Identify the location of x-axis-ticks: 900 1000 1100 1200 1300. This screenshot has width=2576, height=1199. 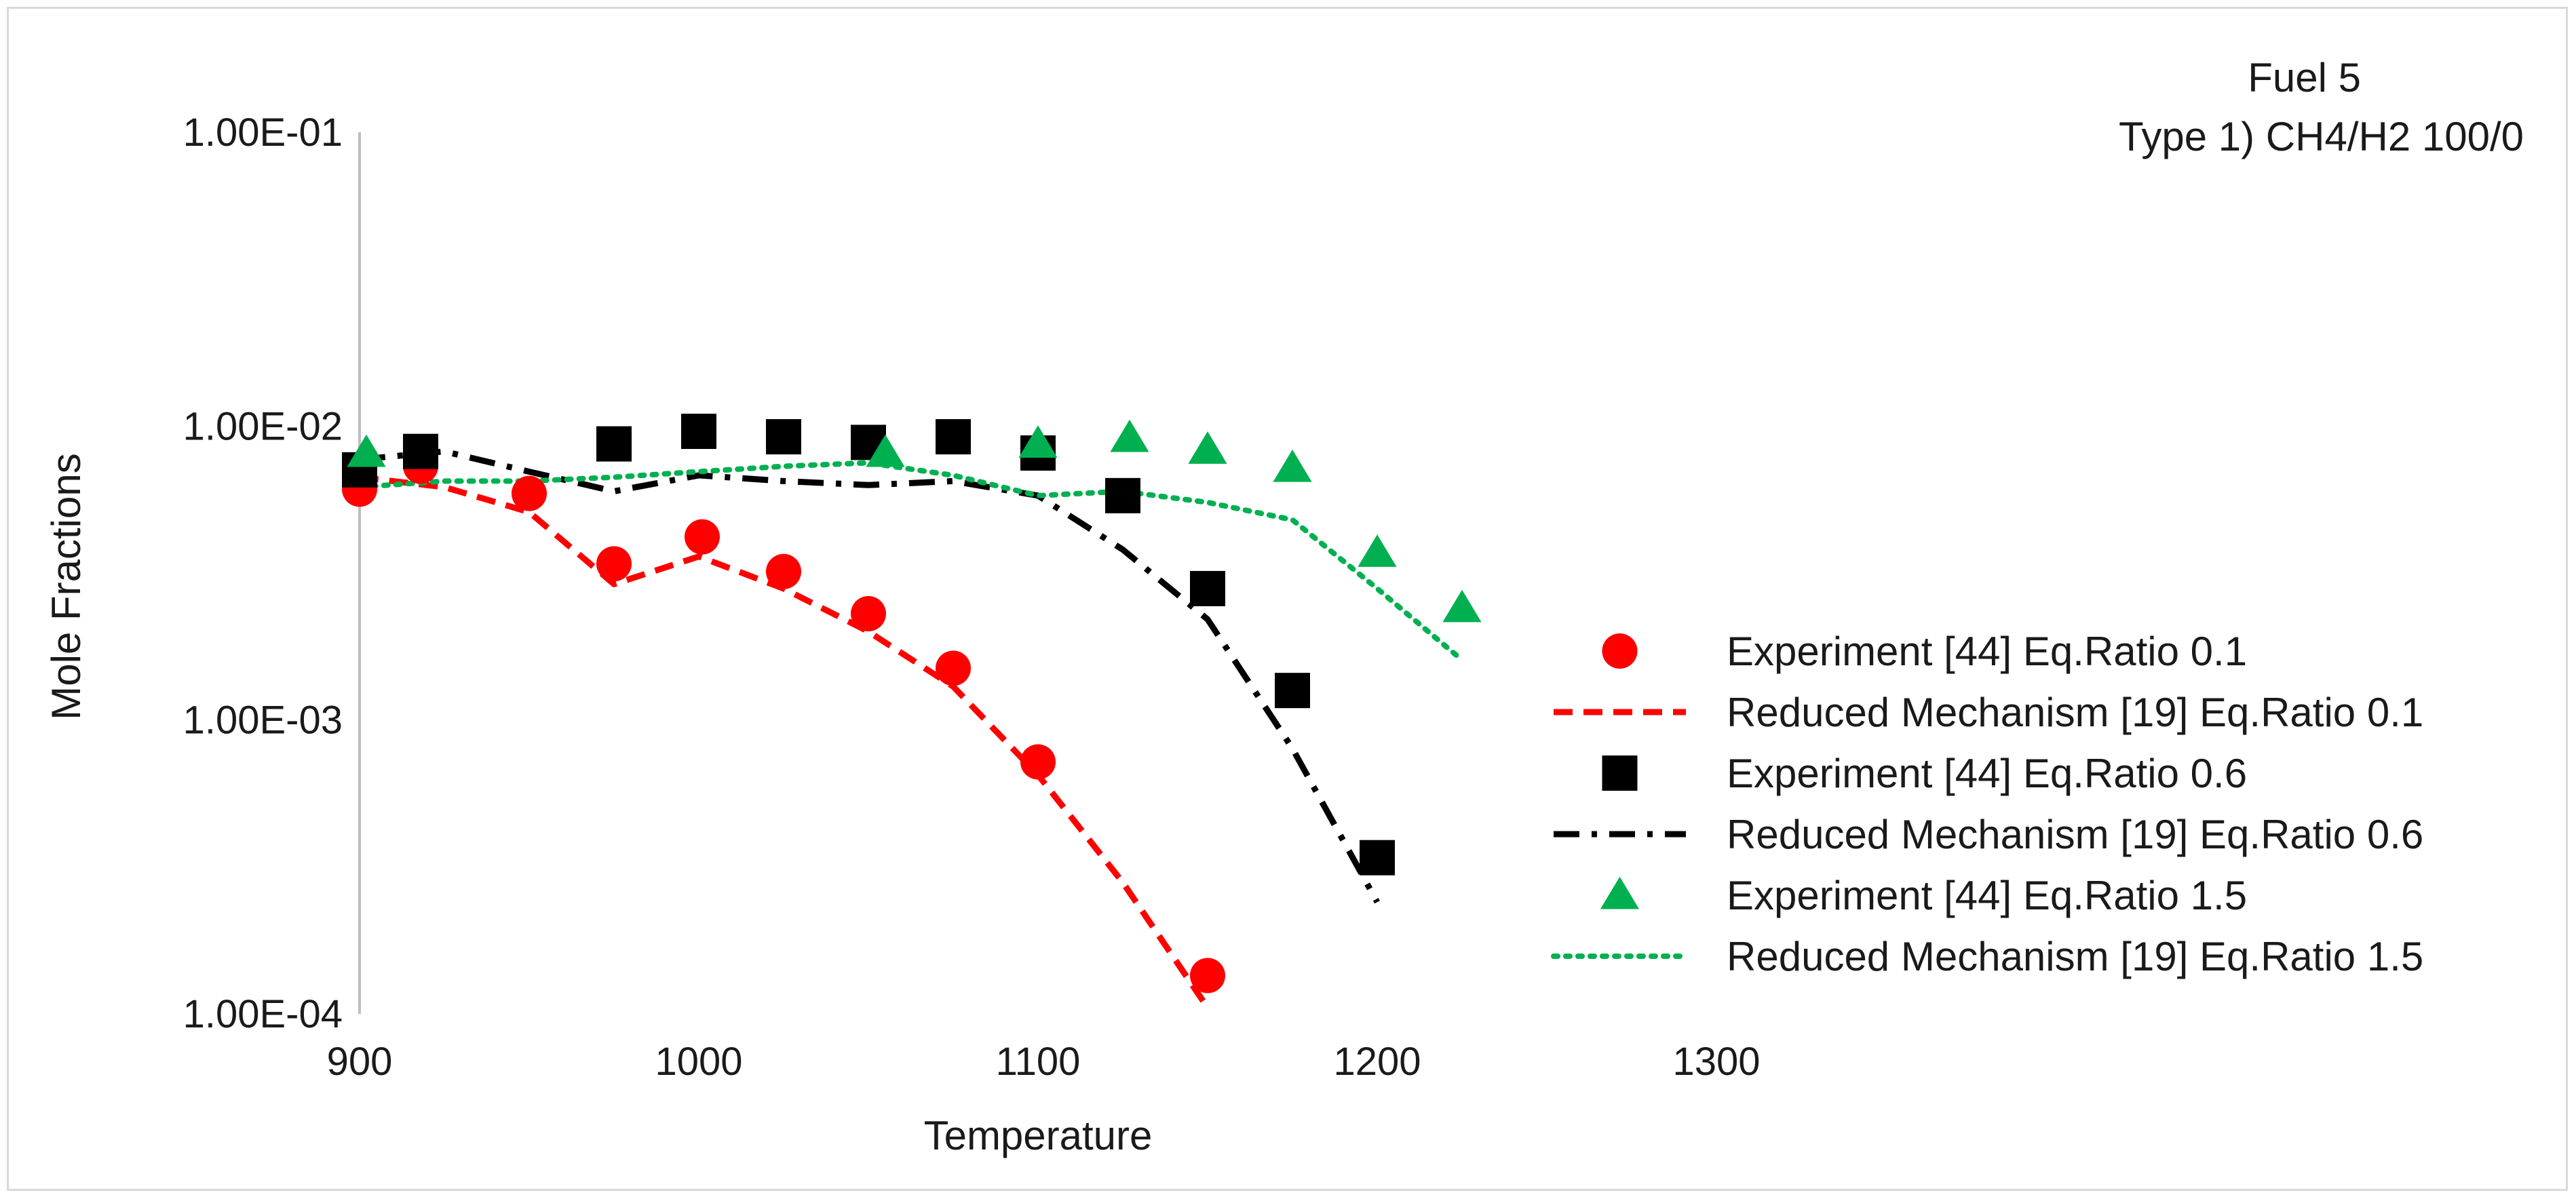
(1044, 1062).